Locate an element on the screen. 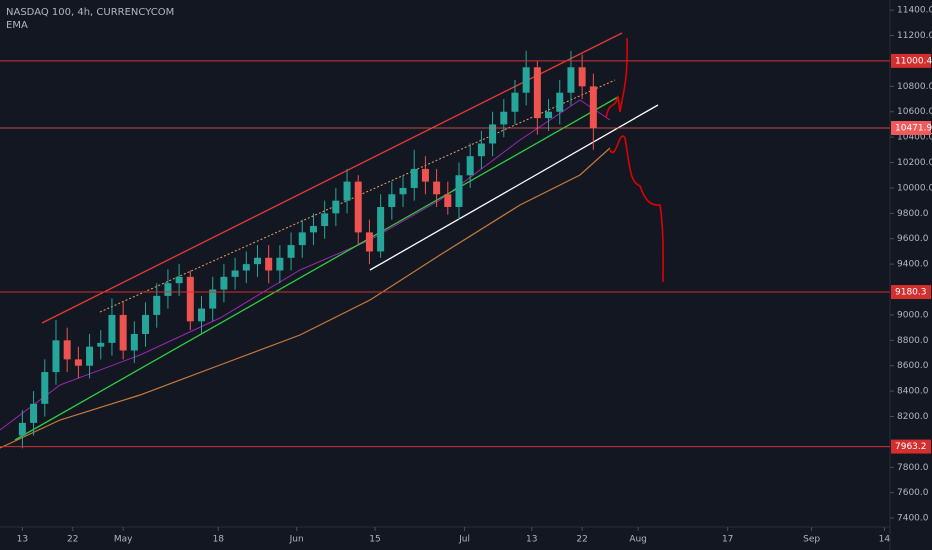  x-tick-label: 17 is located at coordinates (727, 540).